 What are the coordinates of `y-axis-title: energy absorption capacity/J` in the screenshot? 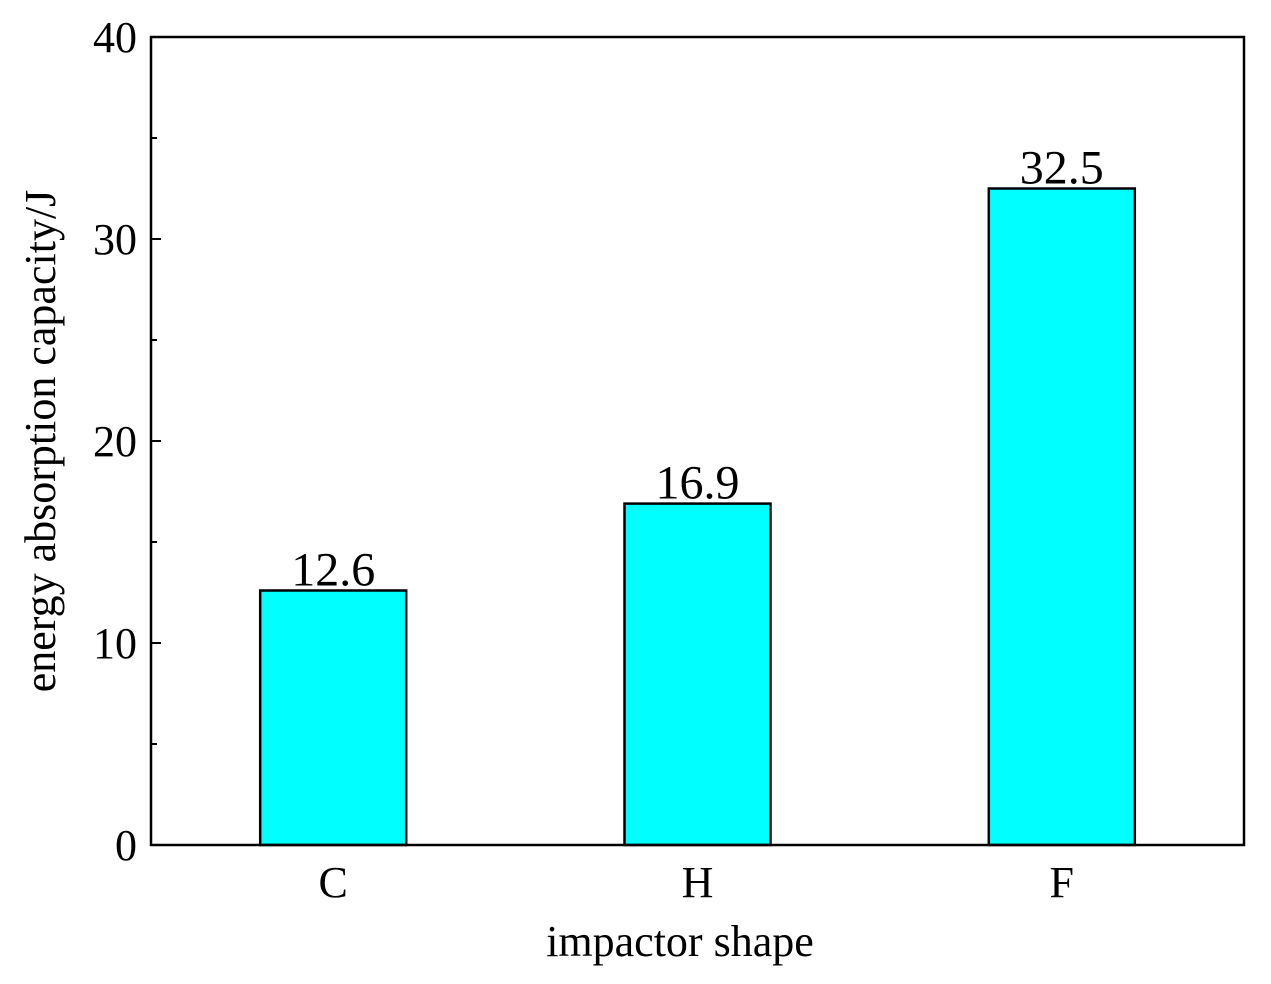 It's located at (40, 441).